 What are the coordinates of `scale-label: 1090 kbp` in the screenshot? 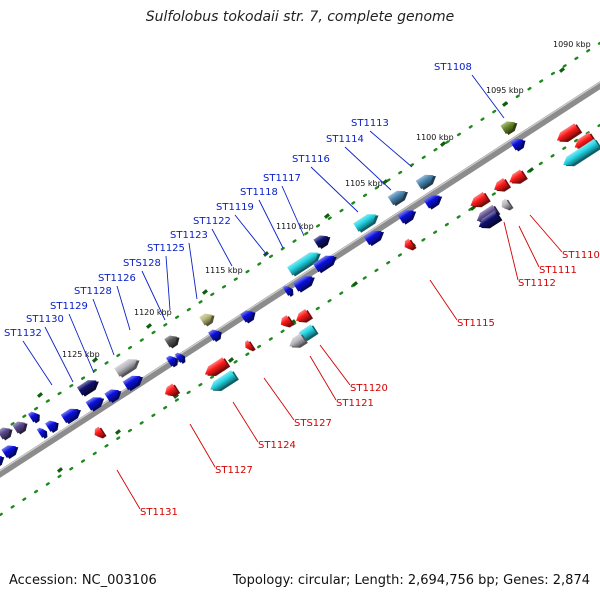 It's located at (572, 44).